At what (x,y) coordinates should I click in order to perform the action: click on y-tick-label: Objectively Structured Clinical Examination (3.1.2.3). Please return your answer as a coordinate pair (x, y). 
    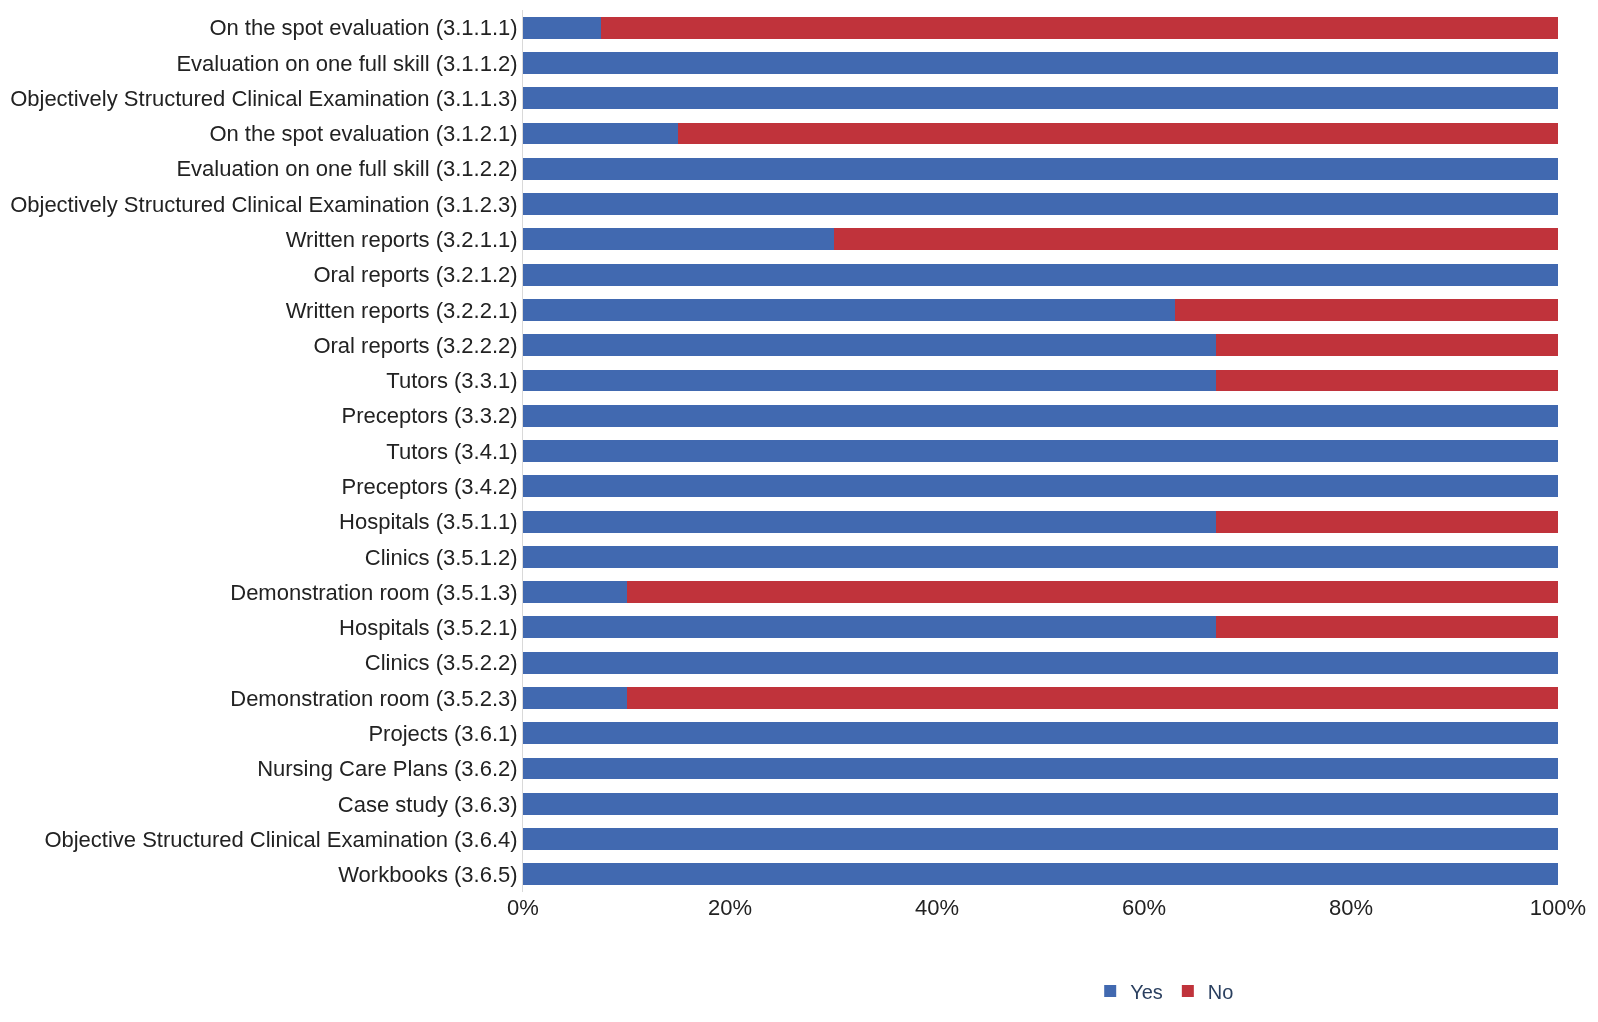
    Looking at the image, I should click on (264, 204).